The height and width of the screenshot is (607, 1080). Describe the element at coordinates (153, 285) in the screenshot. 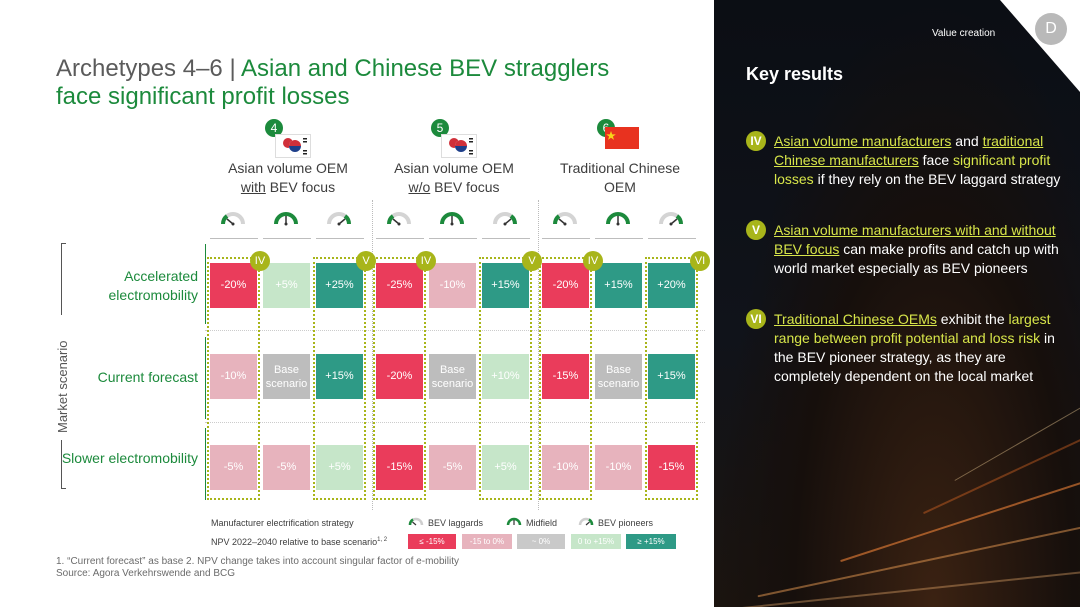

I see `row-label-accelerated: Accelerated electromobility` at that location.